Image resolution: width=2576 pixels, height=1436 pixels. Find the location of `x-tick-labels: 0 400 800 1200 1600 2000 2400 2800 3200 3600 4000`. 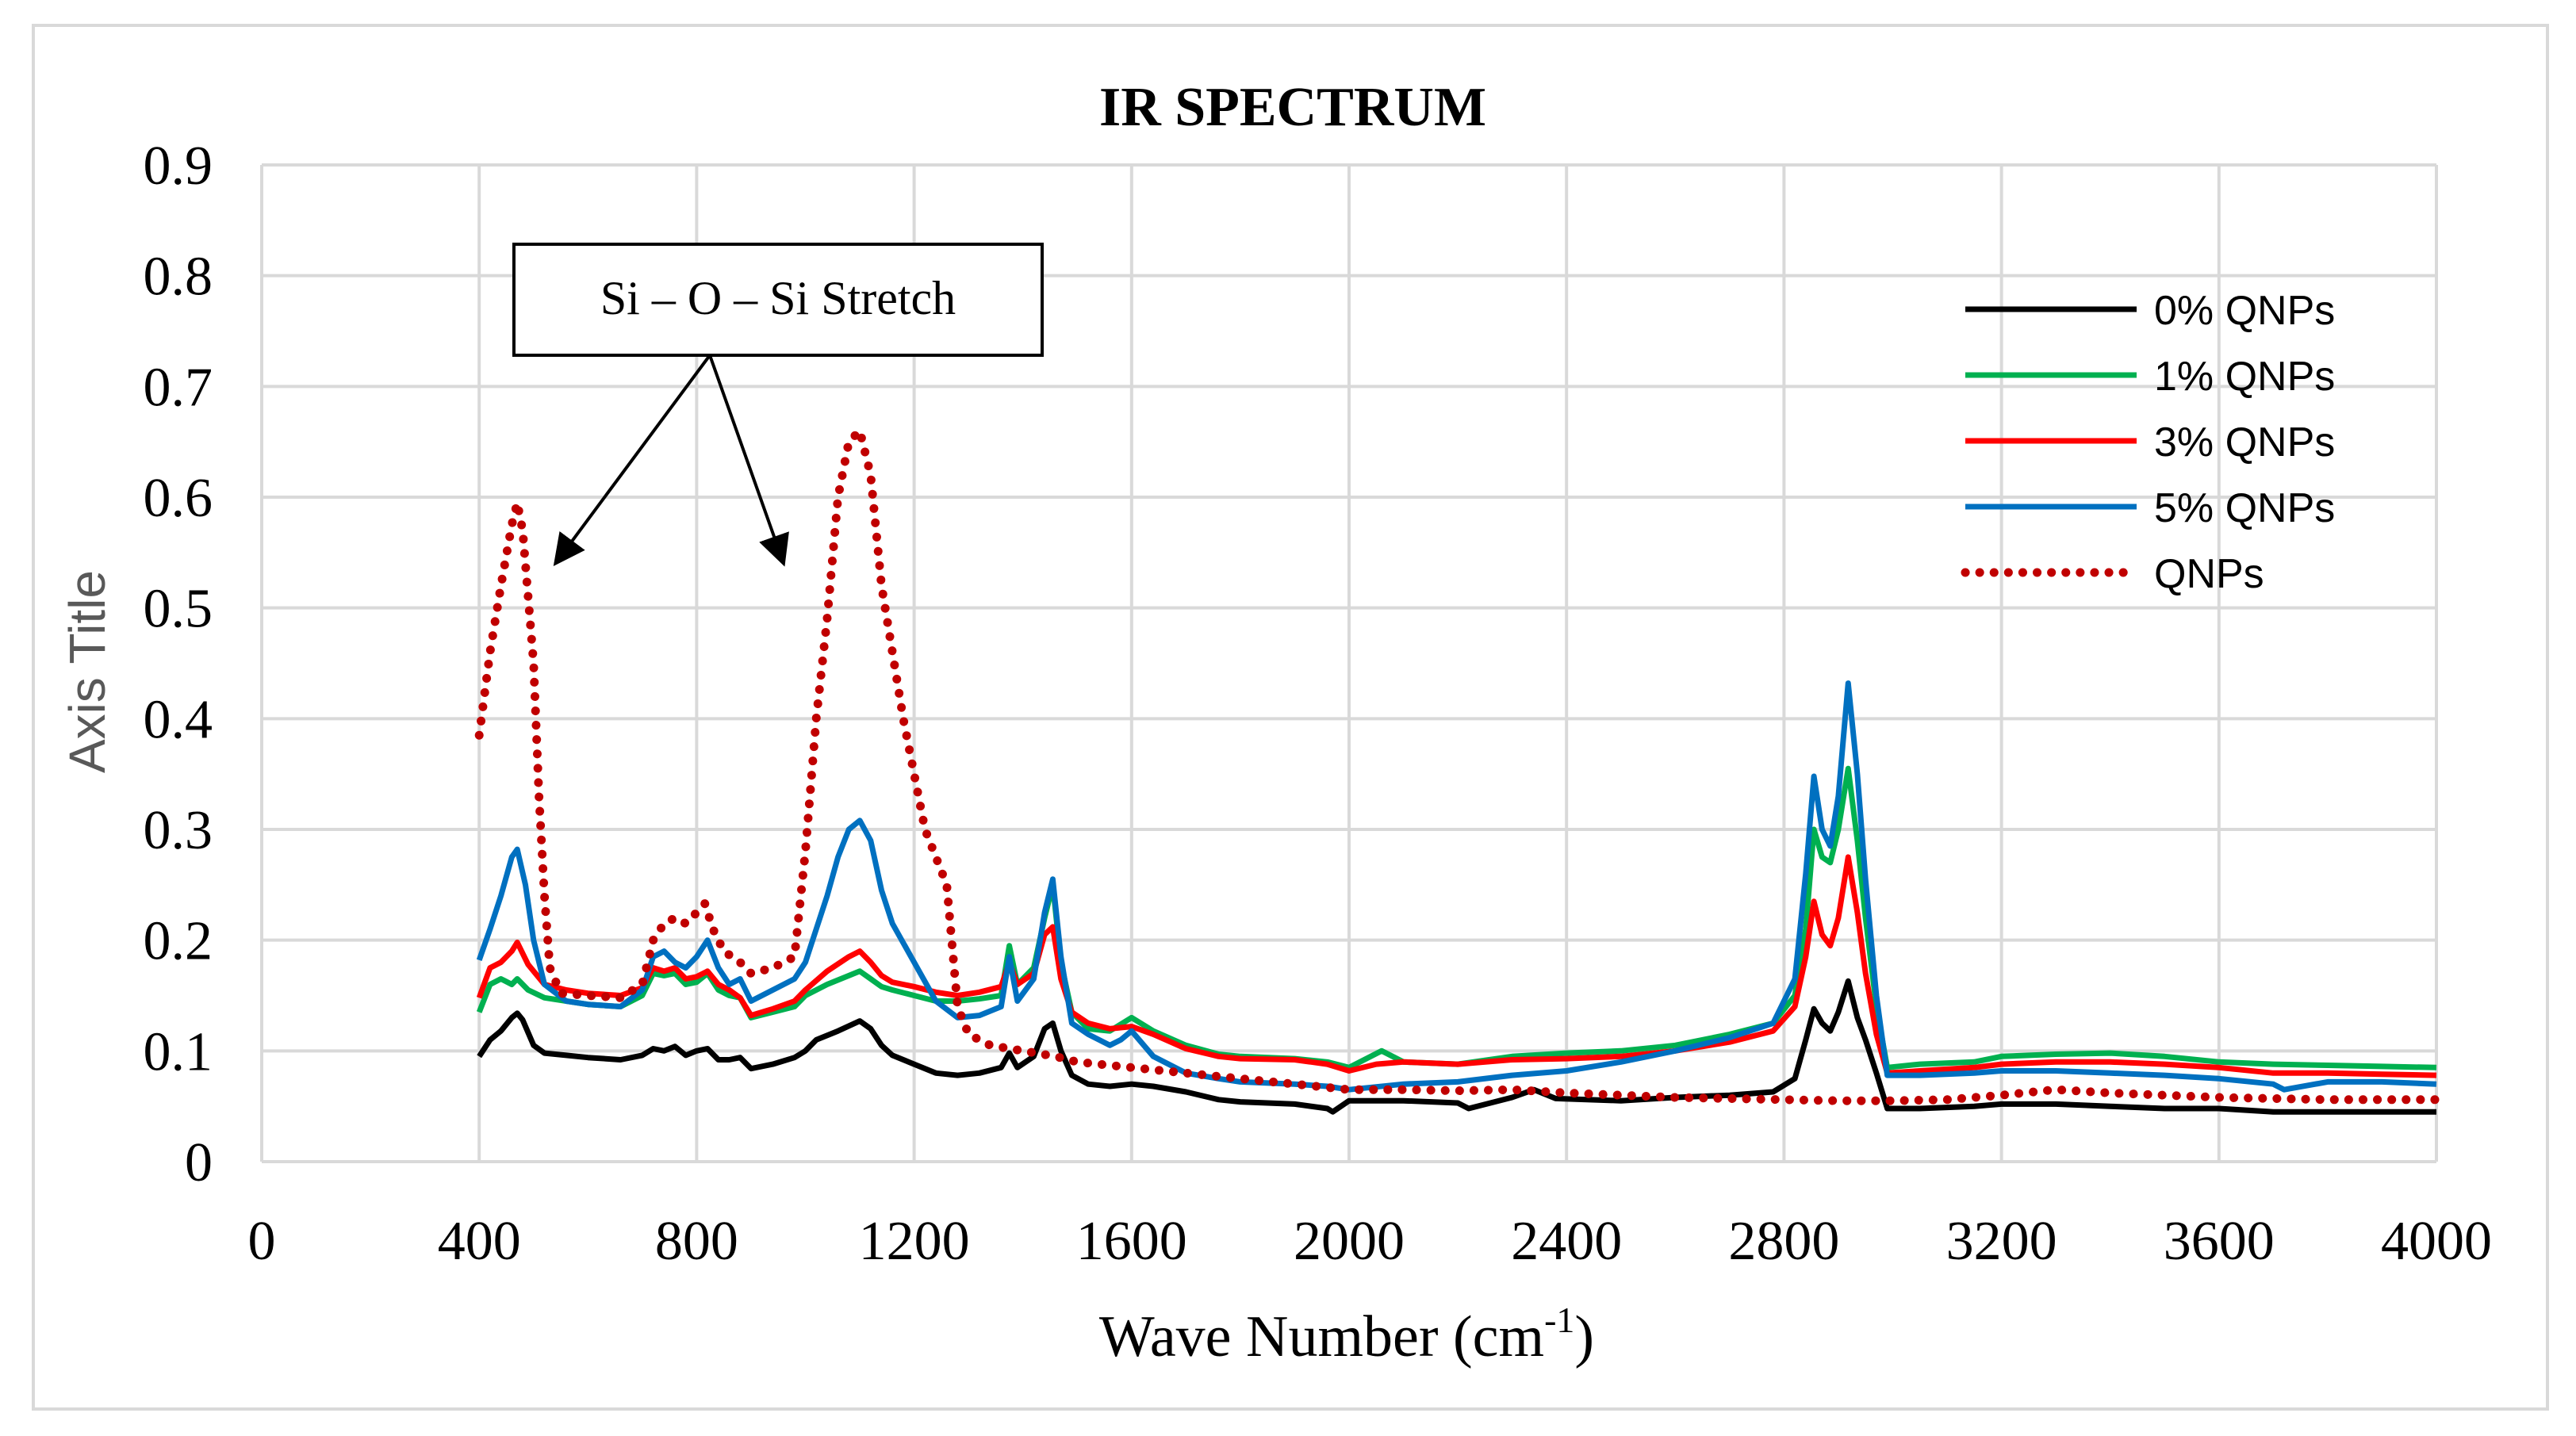

x-tick-labels: 0 400 800 1200 1600 2000 2400 2800 3200 3600 4000 is located at coordinates (1370, 1241).